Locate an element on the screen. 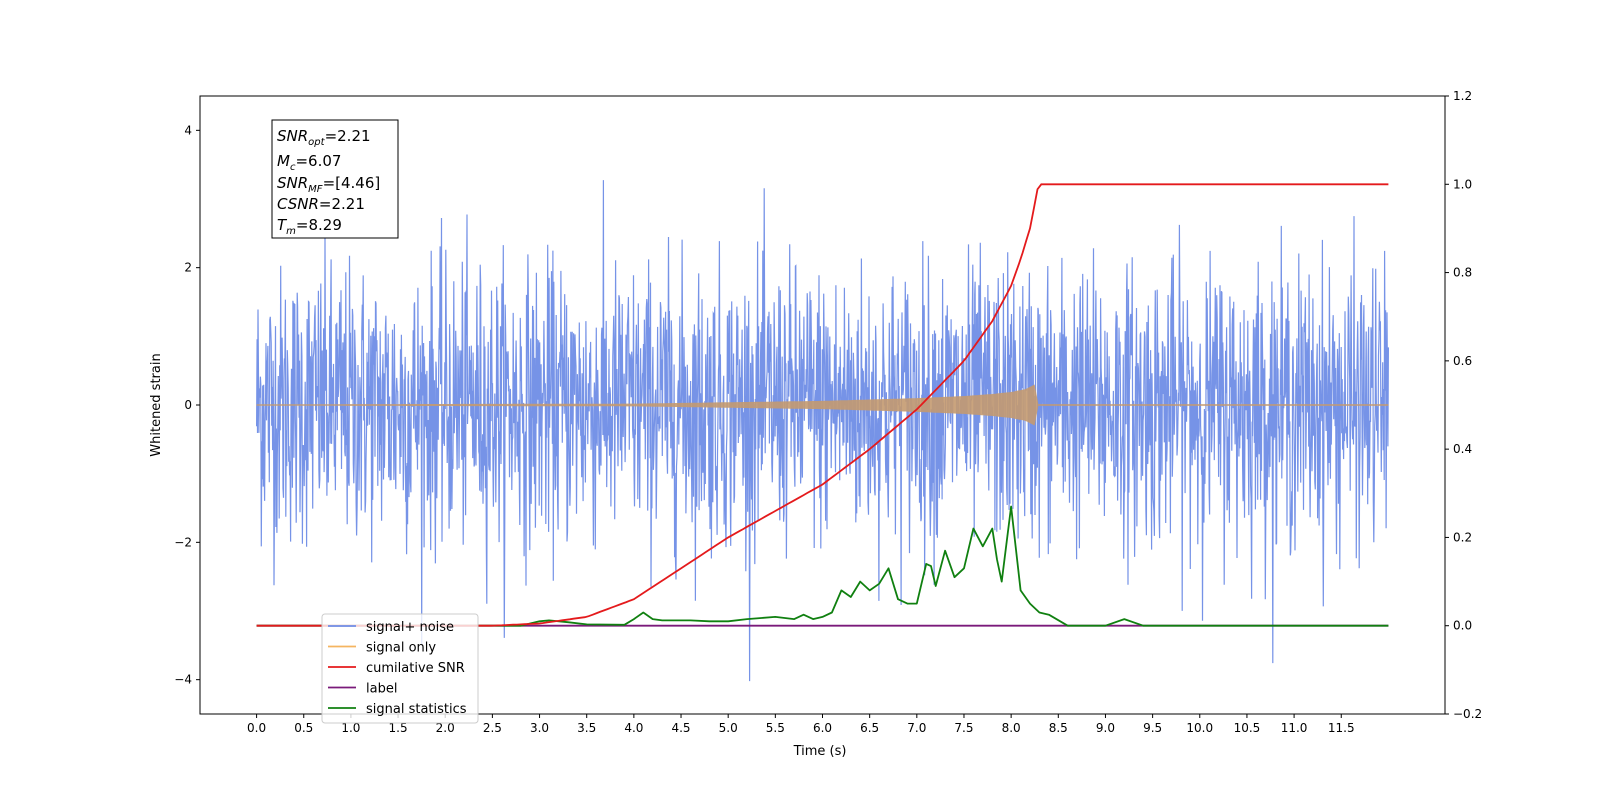  x-tick-label: 6.0 is located at coordinates (822, 728).